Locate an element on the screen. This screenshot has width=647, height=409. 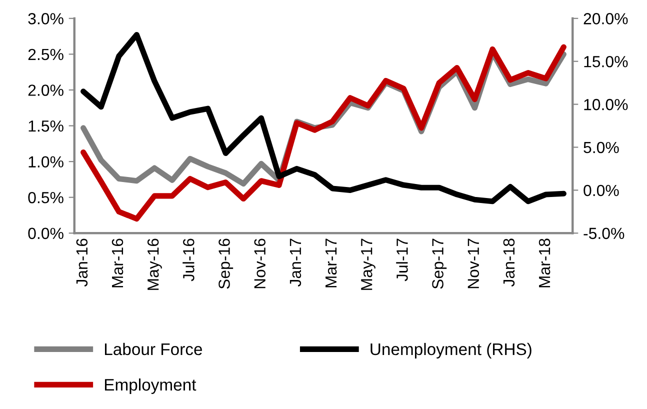
x-tick-label: Jan-17 is located at coordinates (296, 262).